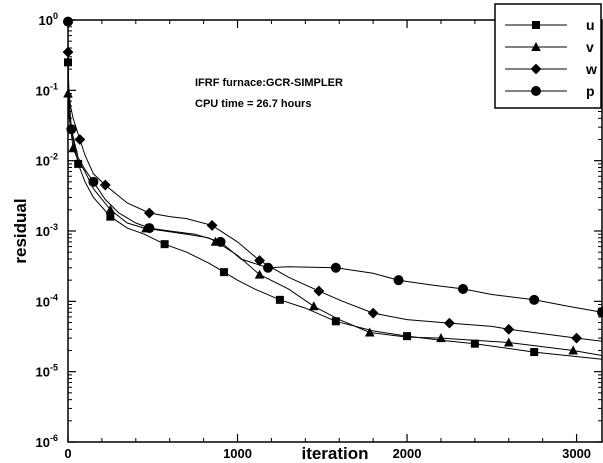  What do you see at coordinates (407, 453) in the screenshot?
I see `x-tick-label: 2000` at bounding box center [407, 453].